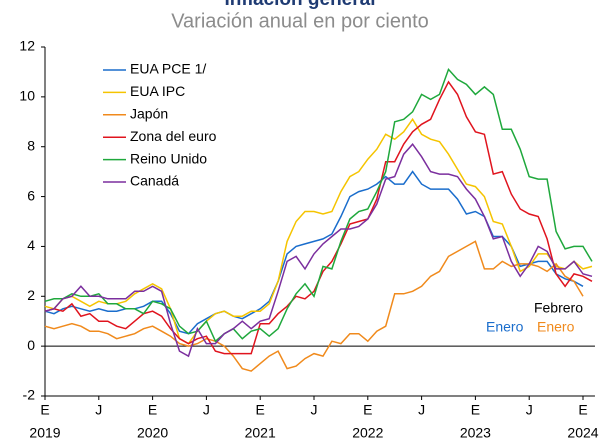  I want to click on legend-label: Reino Unido, so click(168, 158).